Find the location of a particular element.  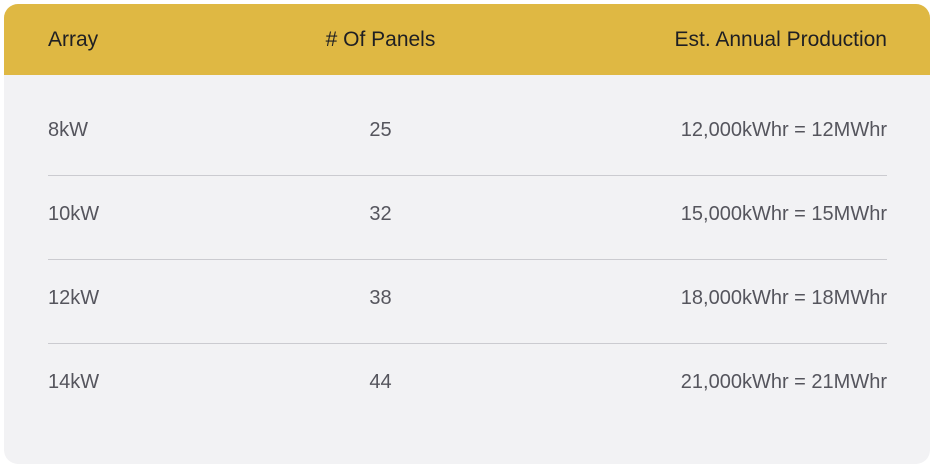

cell-panels: 38 is located at coordinates (380, 298).